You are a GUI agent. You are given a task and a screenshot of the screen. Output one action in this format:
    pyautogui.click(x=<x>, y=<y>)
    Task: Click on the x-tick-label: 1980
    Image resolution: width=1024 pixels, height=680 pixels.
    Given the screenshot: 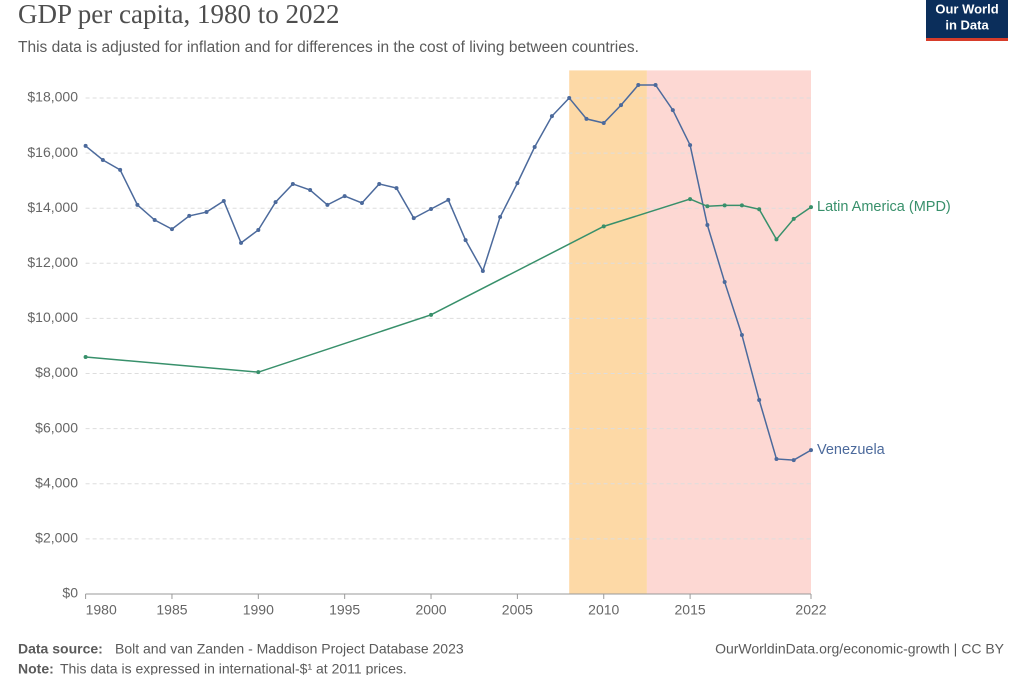 What is the action you would take?
    pyautogui.click(x=101, y=610)
    